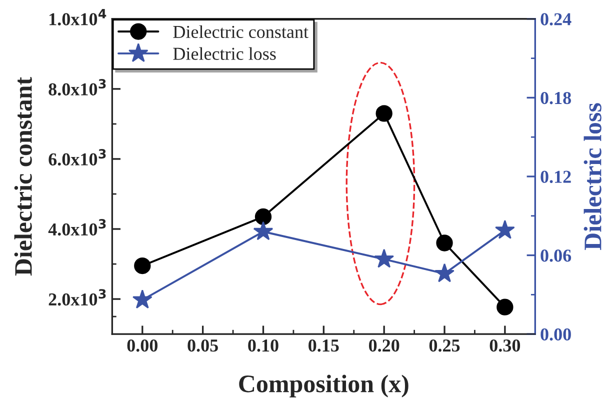 The width and height of the screenshot is (613, 402). What do you see at coordinates (384, 345) in the screenshot?
I see `x-tick-label: 0.20` at bounding box center [384, 345].